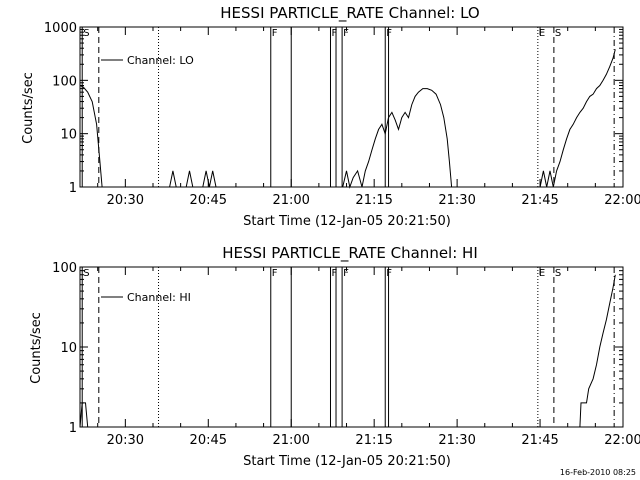 The height and width of the screenshot is (480, 640). I want to click on generation-timestamp: 16-Feb-2010 08:25, so click(598, 472).